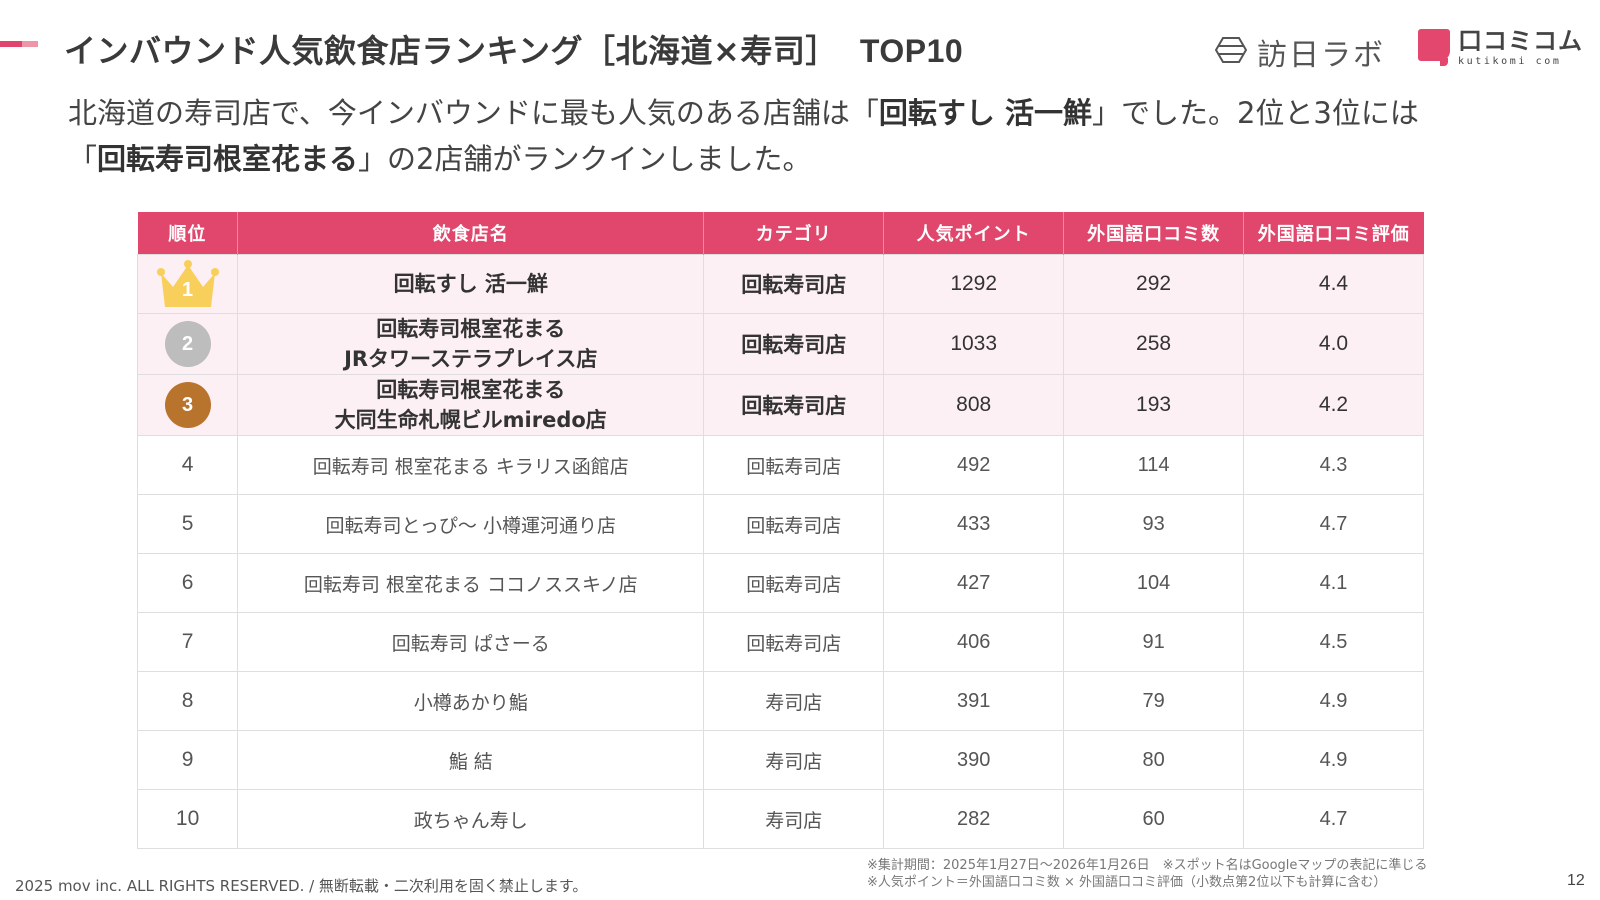 This screenshot has width=1600, height=900. I want to click on review-rating: 4.4, so click(1333, 284).